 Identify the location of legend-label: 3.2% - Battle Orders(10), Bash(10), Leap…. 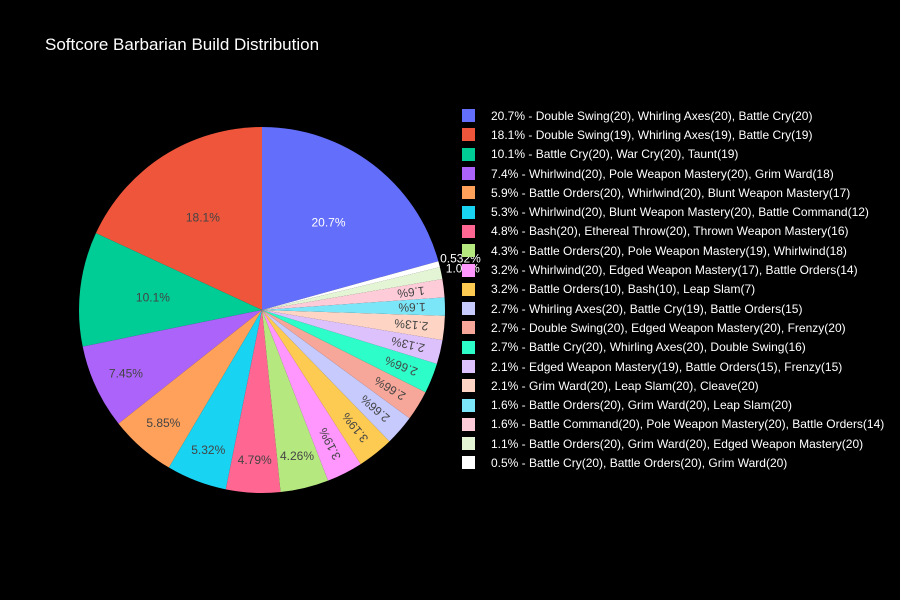
(623, 289).